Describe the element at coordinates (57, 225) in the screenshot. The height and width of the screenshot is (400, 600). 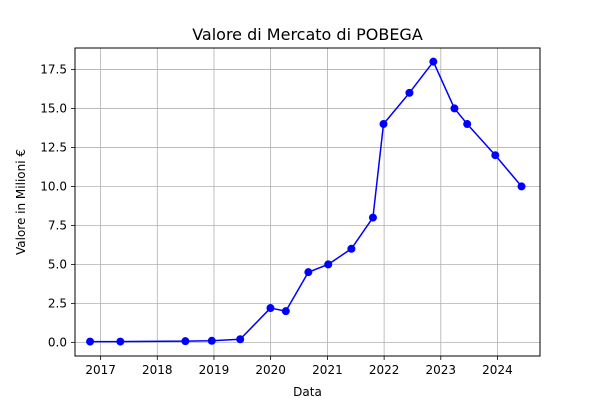
I see `y-tick-label: 7.5` at that location.